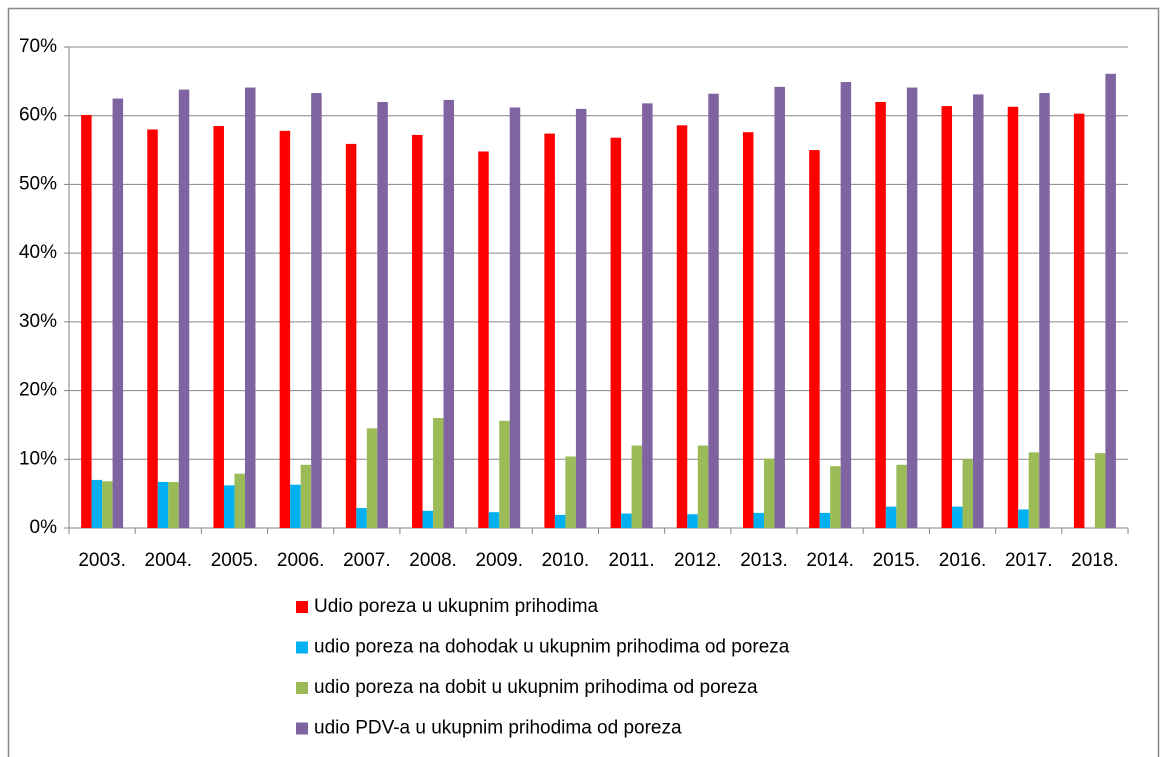  I want to click on x-tick-label: 2016., so click(963, 560).